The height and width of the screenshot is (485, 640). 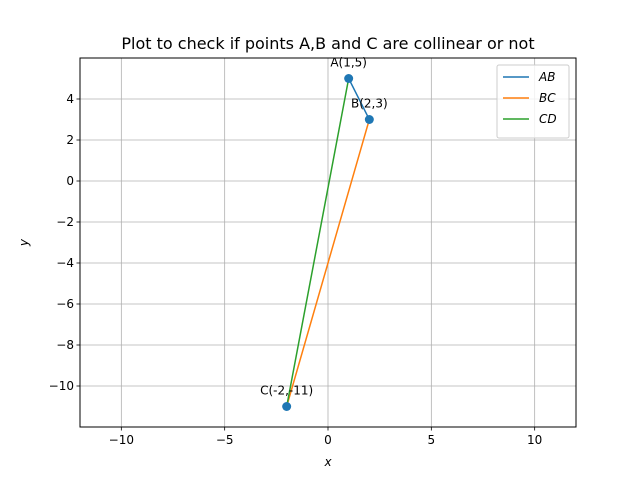 I want to click on x-tick-label: 5, so click(x=432, y=440).